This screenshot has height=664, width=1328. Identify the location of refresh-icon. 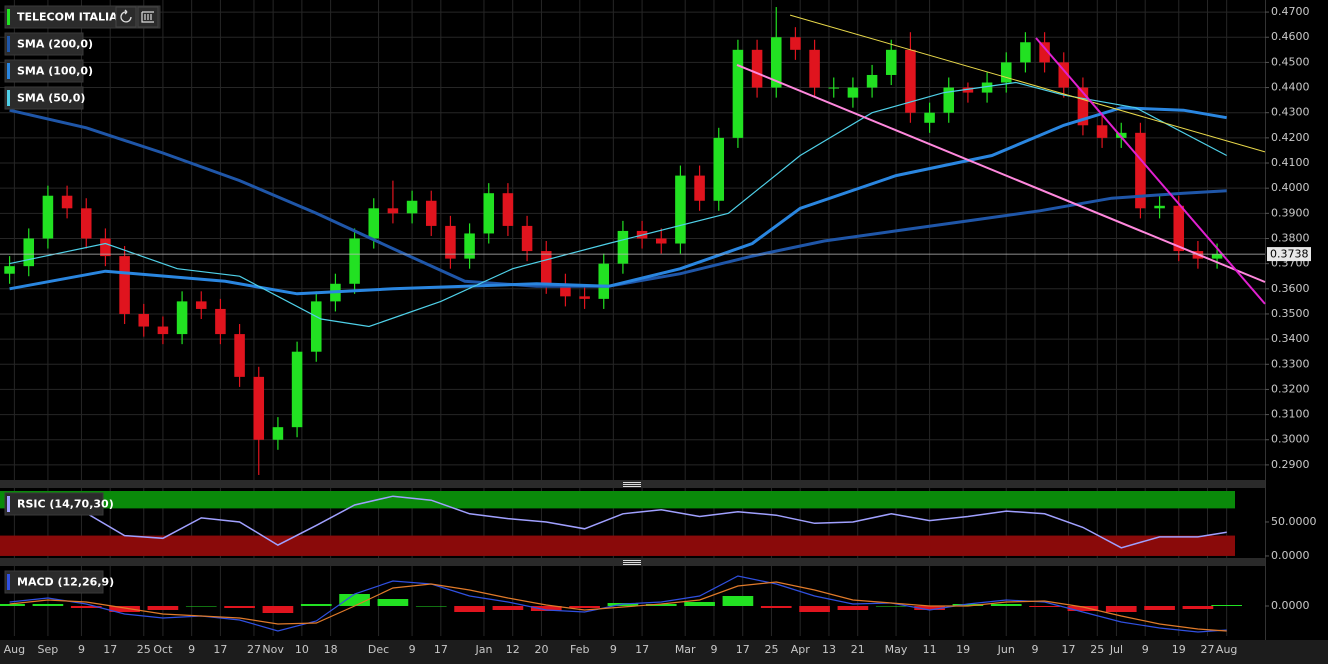
(126, 16).